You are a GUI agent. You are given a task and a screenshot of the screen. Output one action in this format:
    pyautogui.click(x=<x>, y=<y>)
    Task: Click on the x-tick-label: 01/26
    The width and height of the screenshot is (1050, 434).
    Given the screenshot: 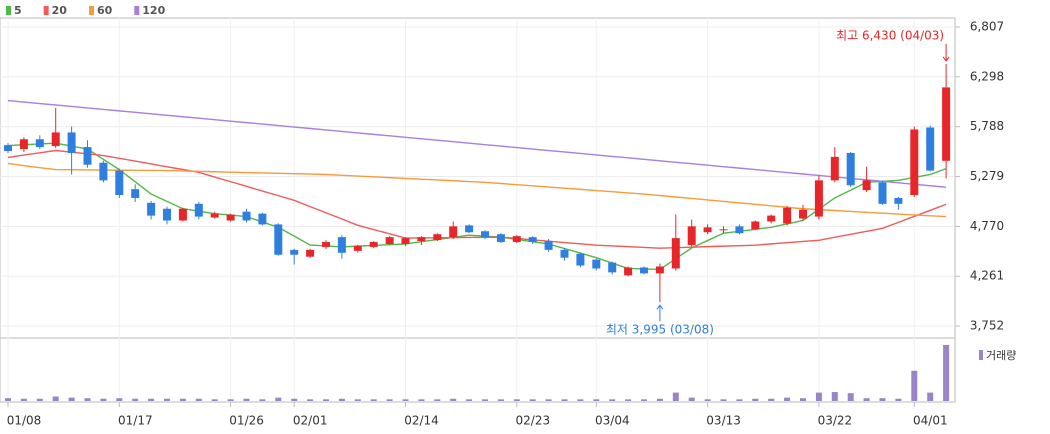 What is the action you would take?
    pyautogui.click(x=246, y=421)
    